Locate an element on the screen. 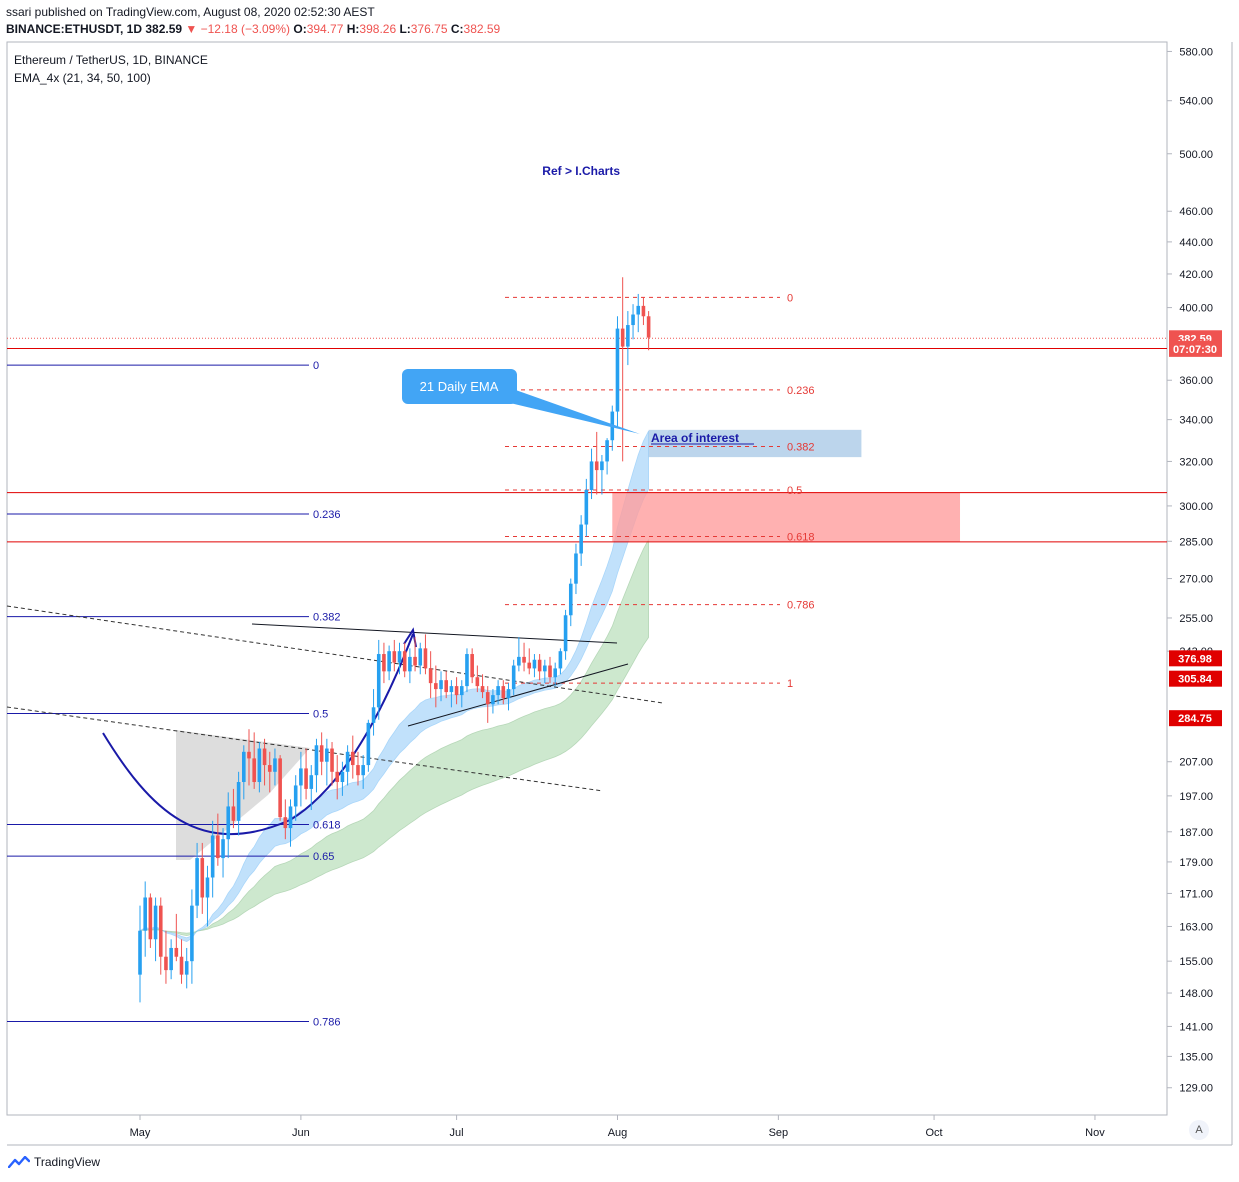 The height and width of the screenshot is (1182, 1239). price-axis-badge is located at coordinates (1195, 658).